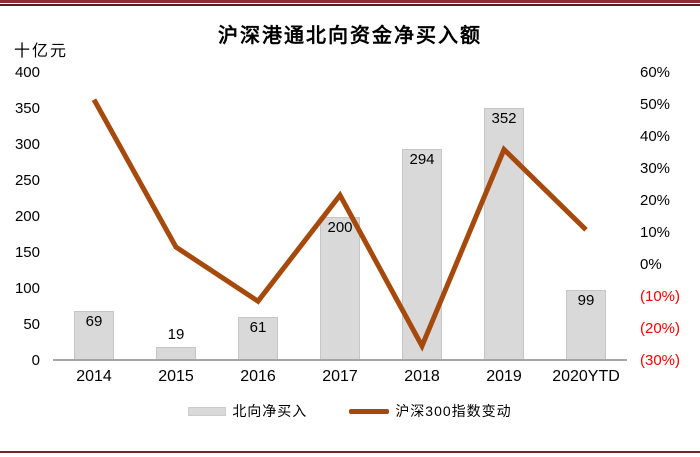  I want to click on right-axis-tick-label: (20%), so click(660, 328).